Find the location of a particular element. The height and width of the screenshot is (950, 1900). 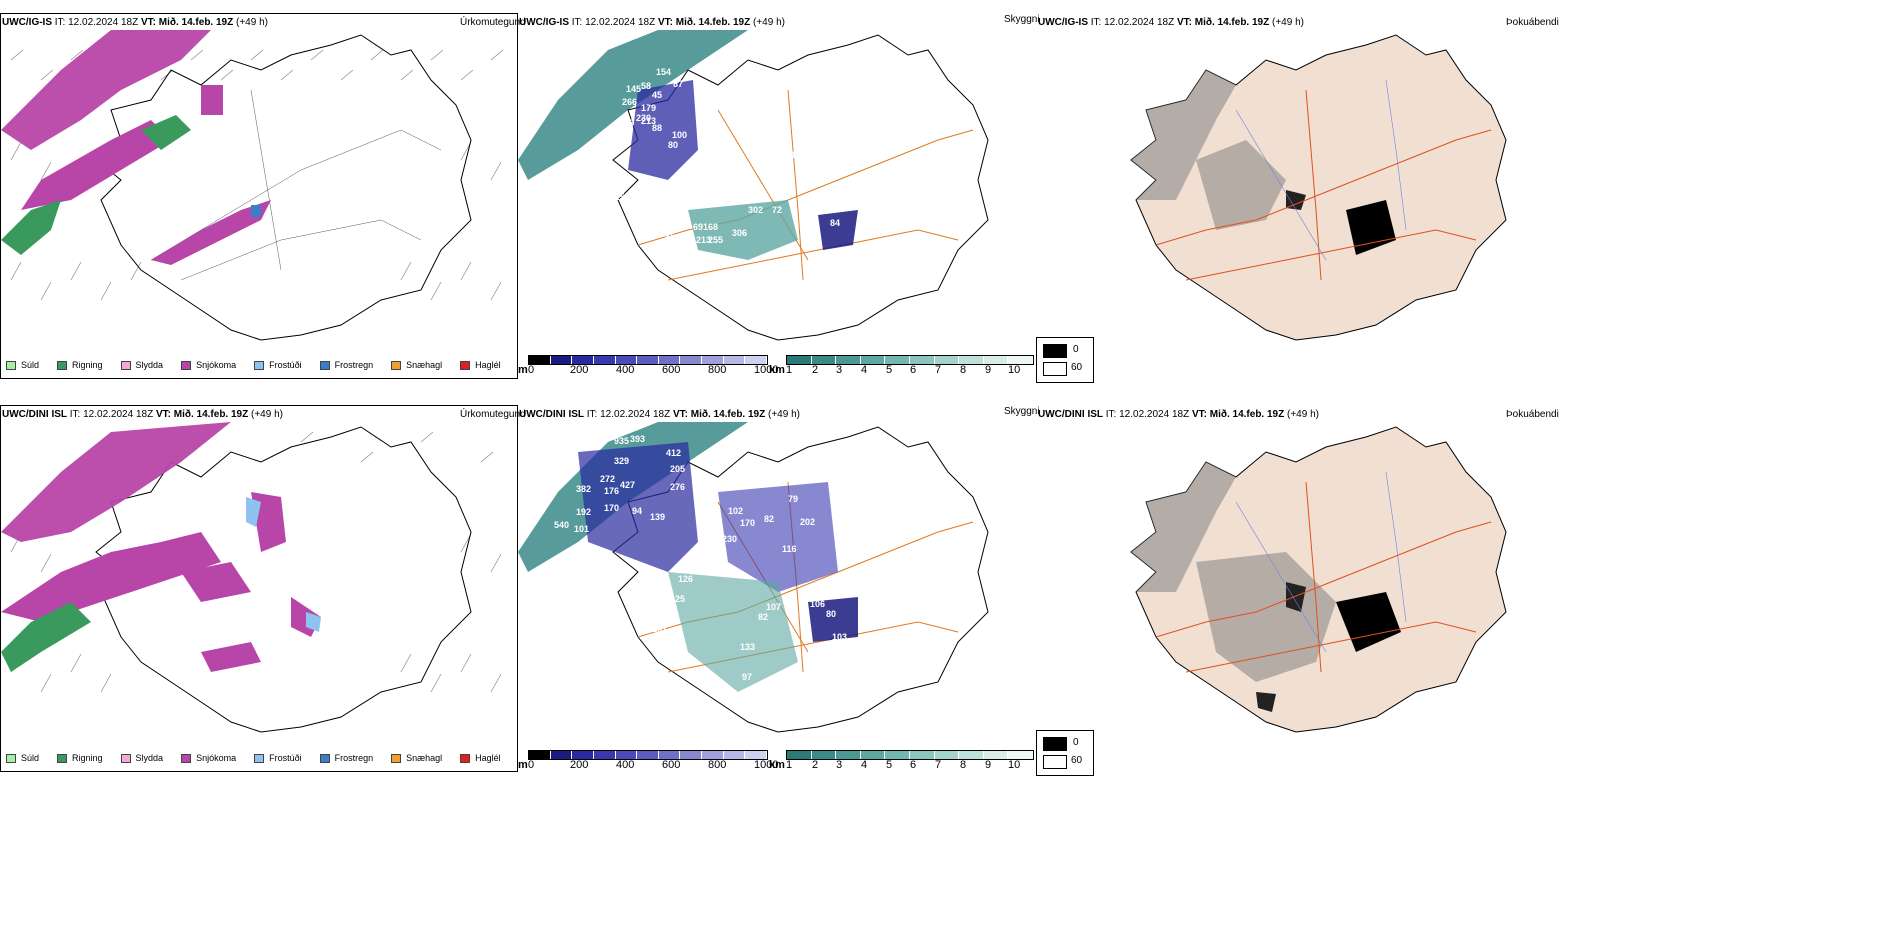

vis-value: 82 is located at coordinates (763, 617).